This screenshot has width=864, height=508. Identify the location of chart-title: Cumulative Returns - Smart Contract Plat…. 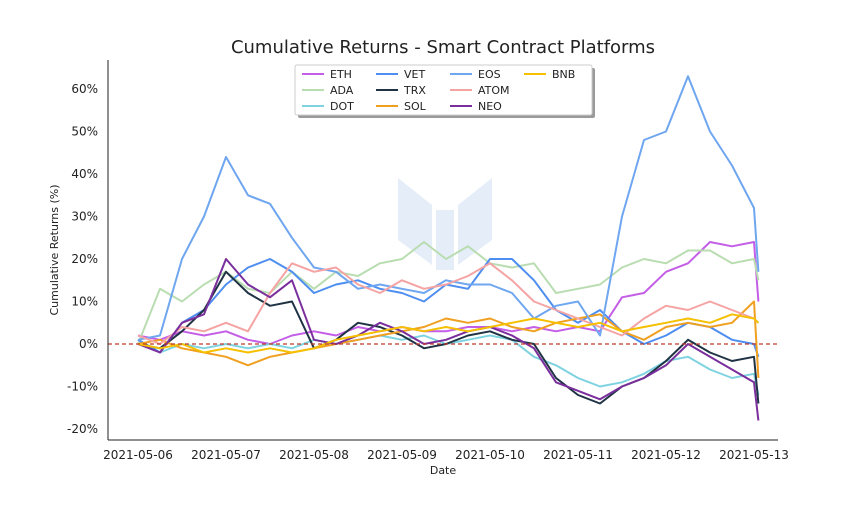
(443, 47).